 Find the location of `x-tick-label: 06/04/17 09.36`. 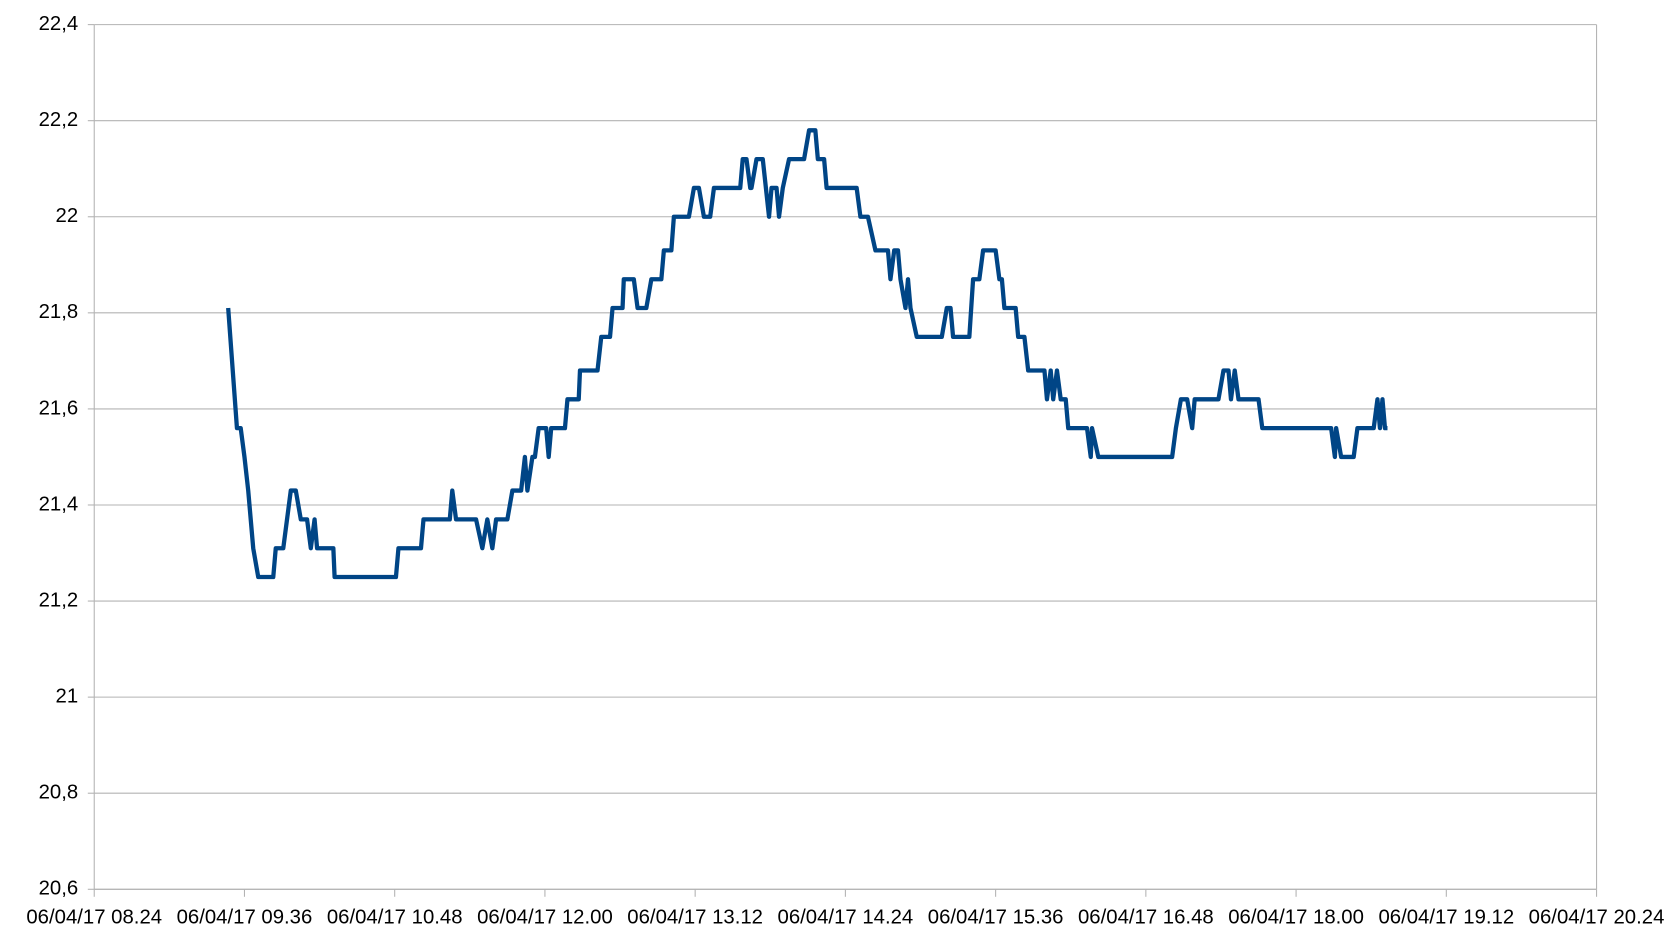

x-tick-label: 06/04/17 09.36 is located at coordinates (245, 918).